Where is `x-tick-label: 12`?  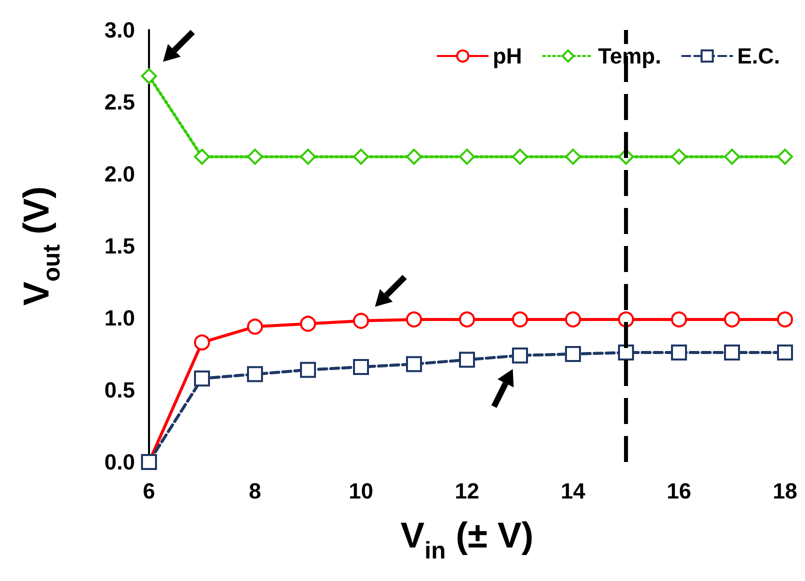
x-tick-label: 12 is located at coordinates (467, 491).